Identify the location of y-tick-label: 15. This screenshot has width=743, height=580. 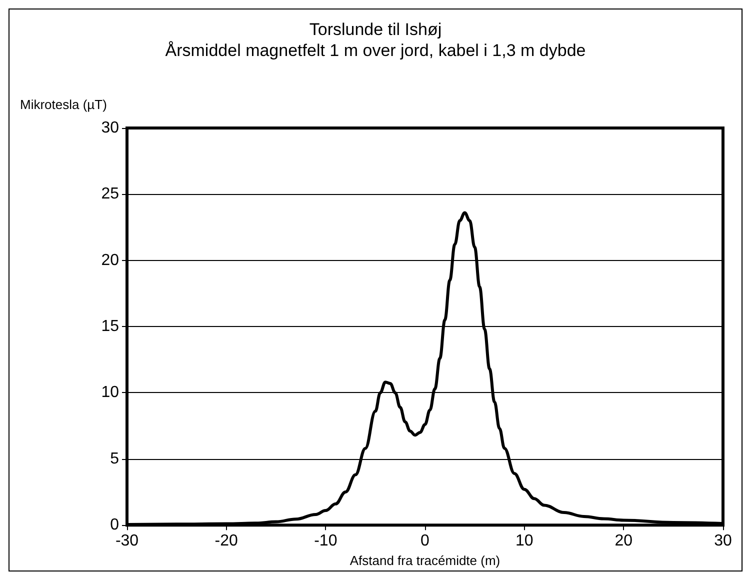
(110, 327).